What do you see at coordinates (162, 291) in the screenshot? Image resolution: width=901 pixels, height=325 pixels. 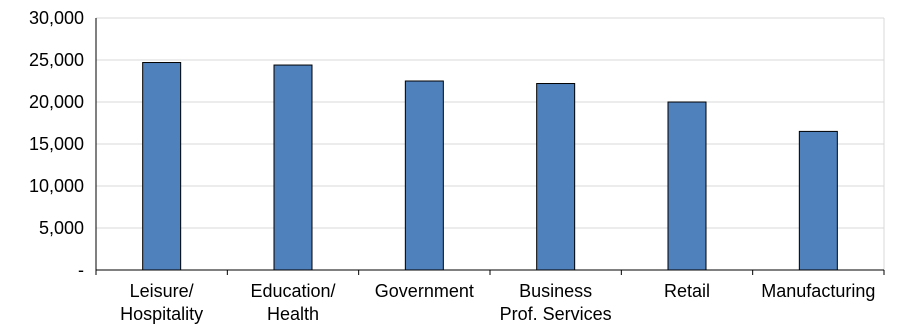 I see `x-category-label: Leisure/` at bounding box center [162, 291].